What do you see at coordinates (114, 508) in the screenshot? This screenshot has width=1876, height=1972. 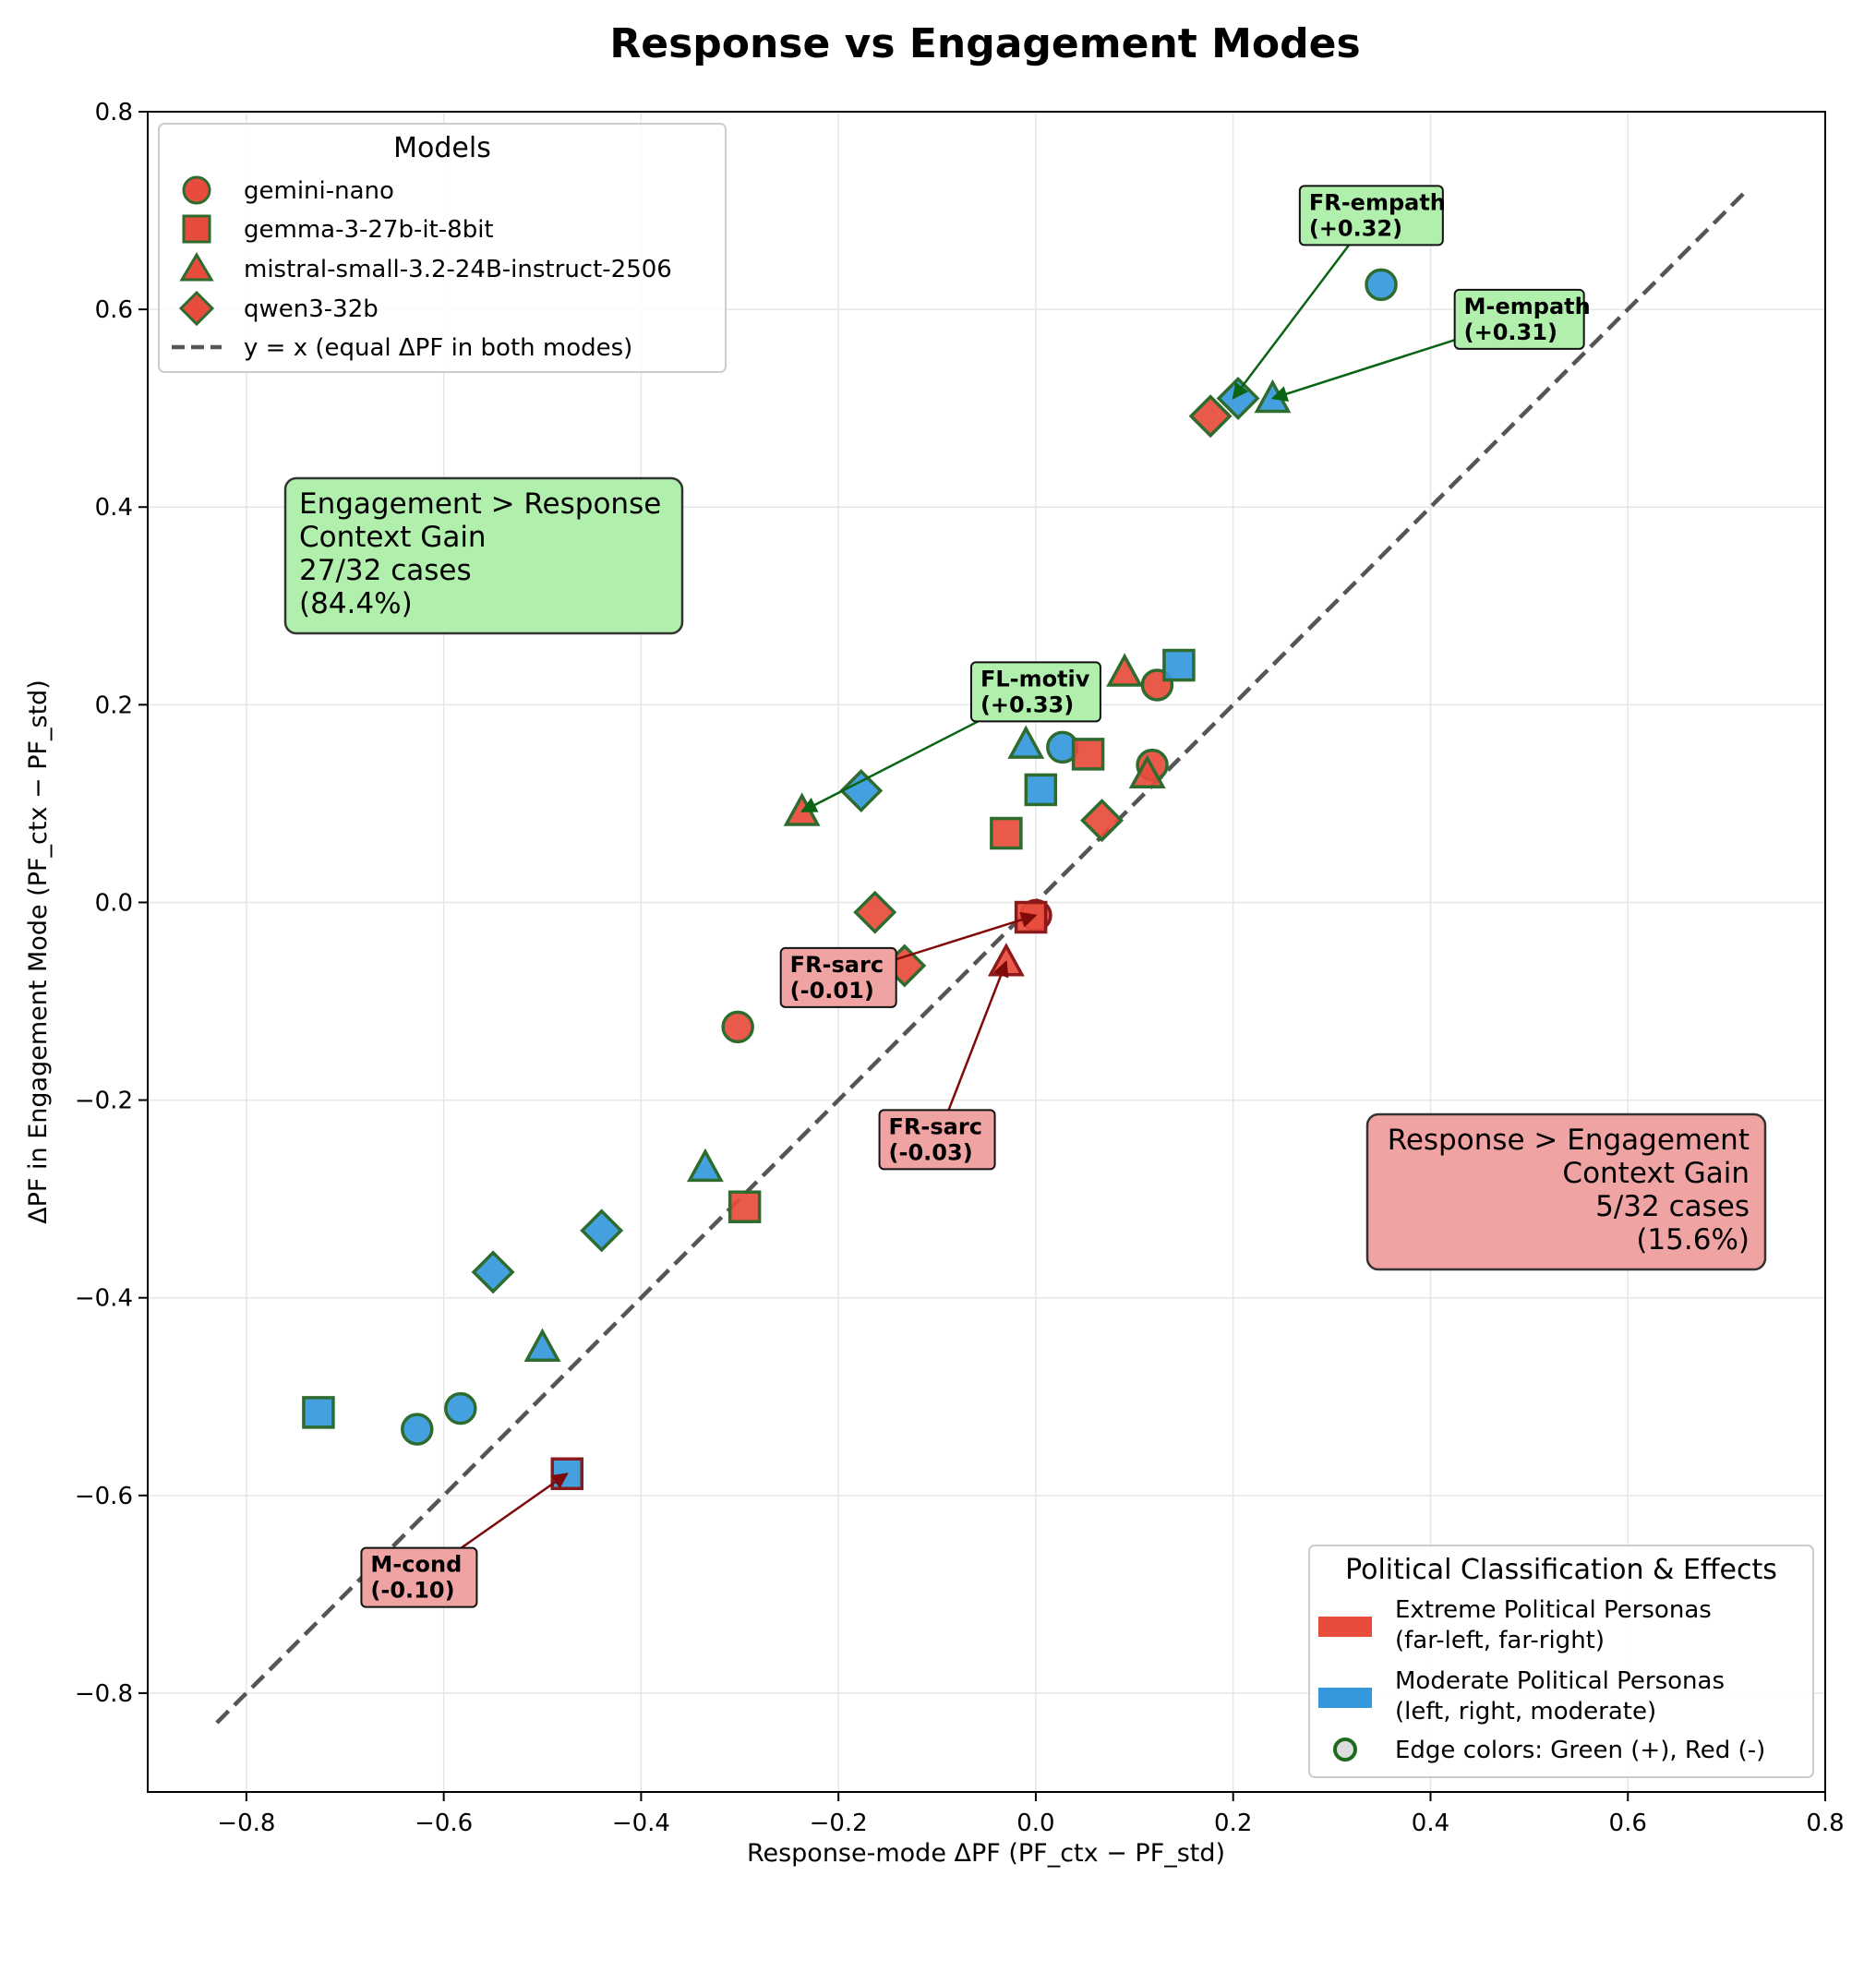 I see `y-tick-label: 0.4` at bounding box center [114, 508].